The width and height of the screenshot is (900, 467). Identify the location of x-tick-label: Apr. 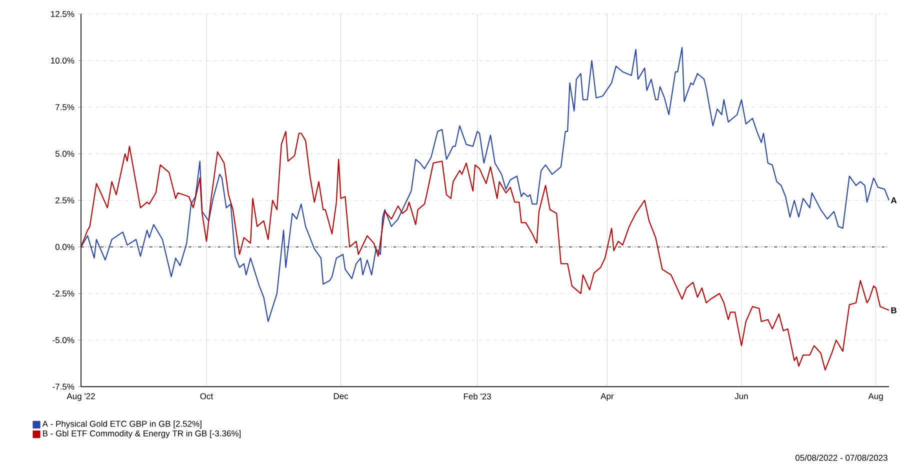
(607, 397).